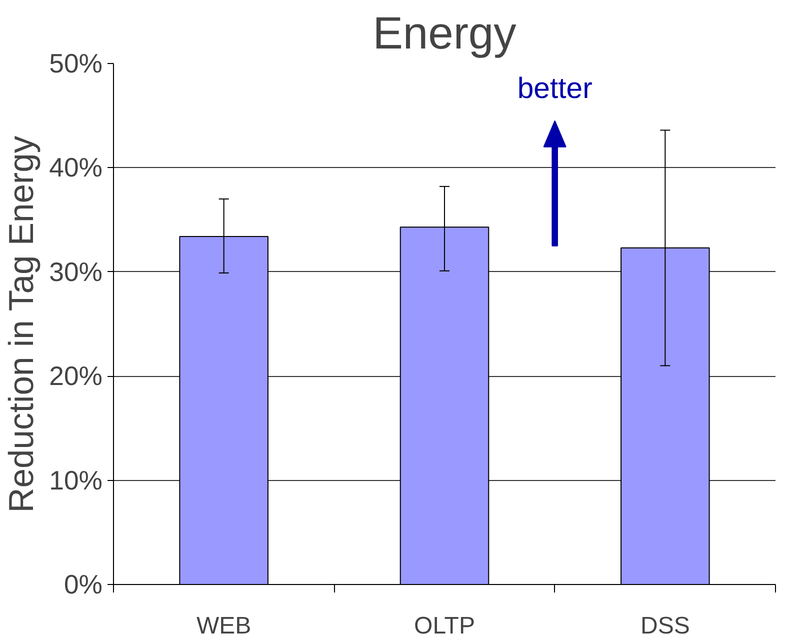 The height and width of the screenshot is (642, 795). Describe the element at coordinates (555, 89) in the screenshot. I see `annotation: better` at that location.